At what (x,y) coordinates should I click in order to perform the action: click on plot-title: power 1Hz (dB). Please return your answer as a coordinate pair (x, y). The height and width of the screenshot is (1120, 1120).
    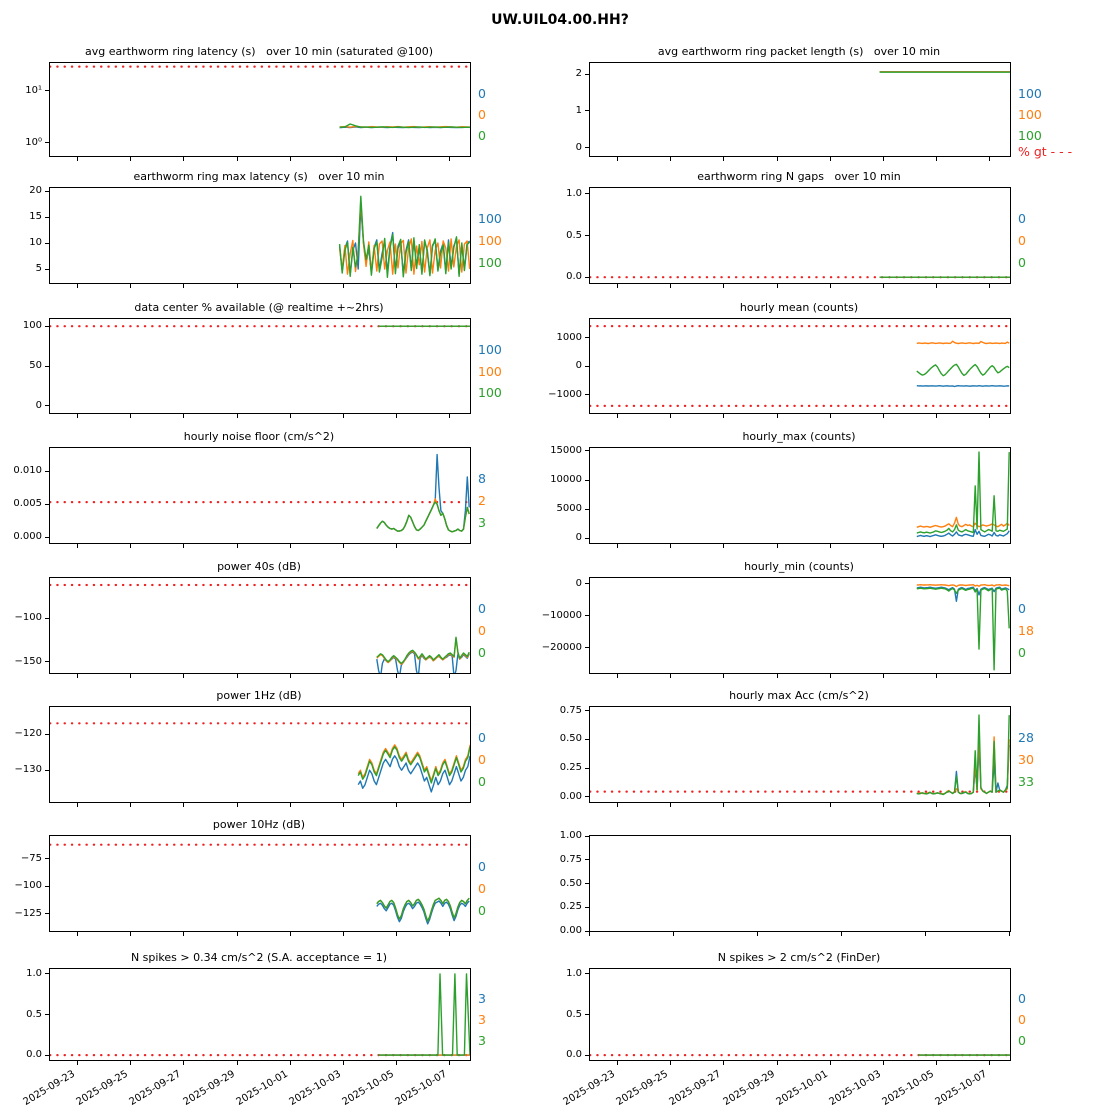
    Looking at the image, I should click on (259, 695).